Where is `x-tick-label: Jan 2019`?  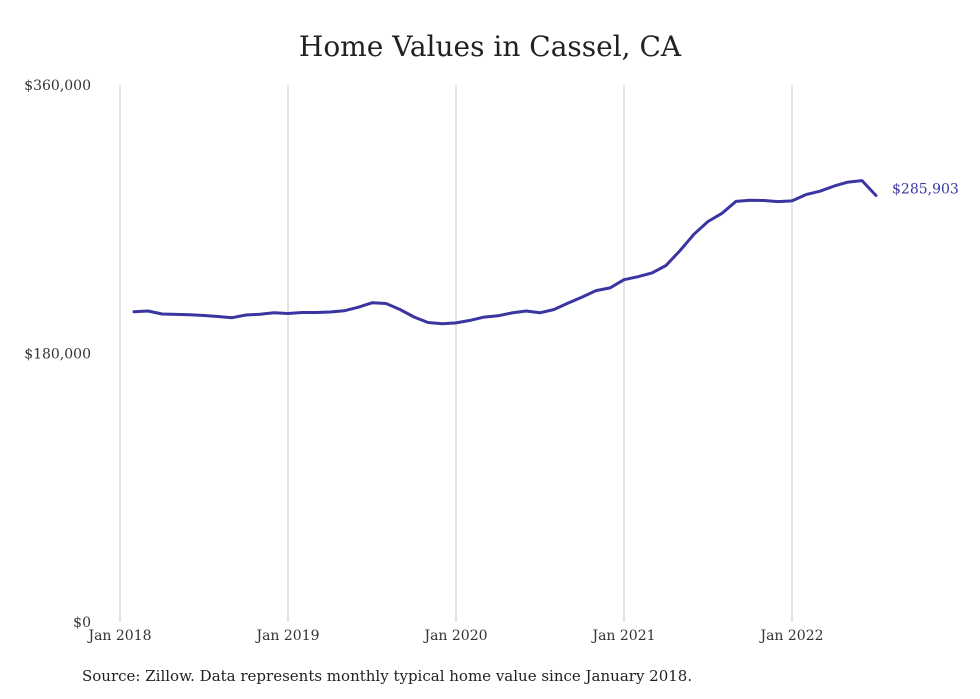 x-tick-label: Jan 2019 is located at coordinates (286, 636).